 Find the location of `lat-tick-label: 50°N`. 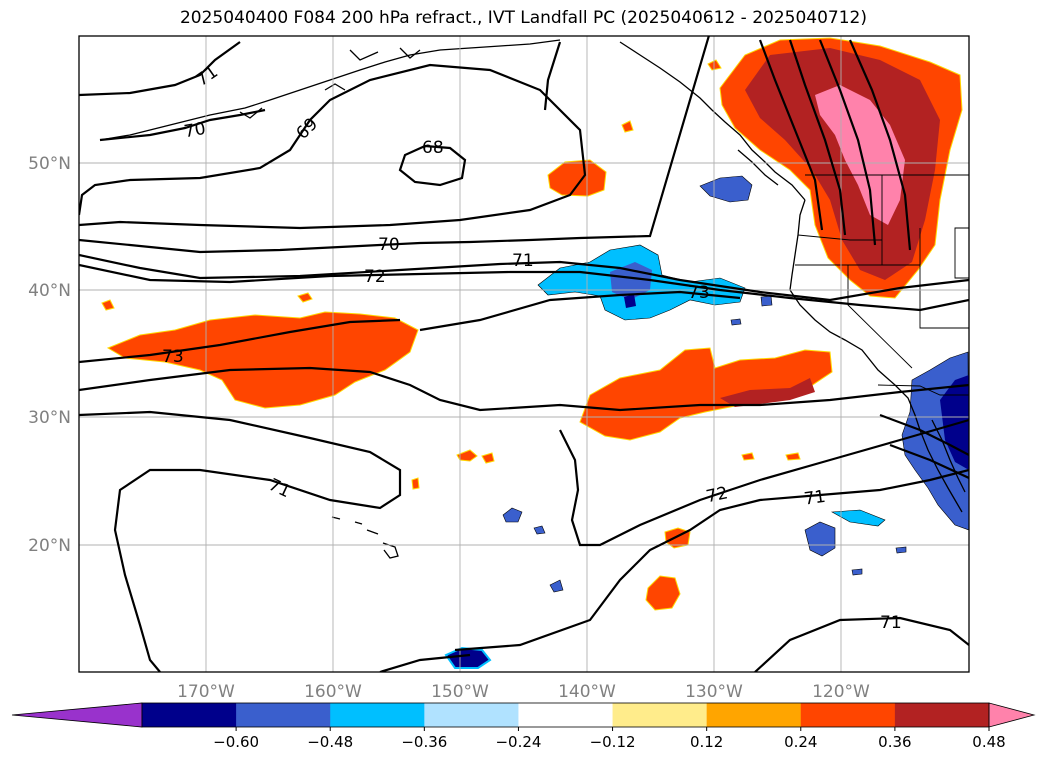

lat-tick-label: 50°N is located at coordinates (49, 164).